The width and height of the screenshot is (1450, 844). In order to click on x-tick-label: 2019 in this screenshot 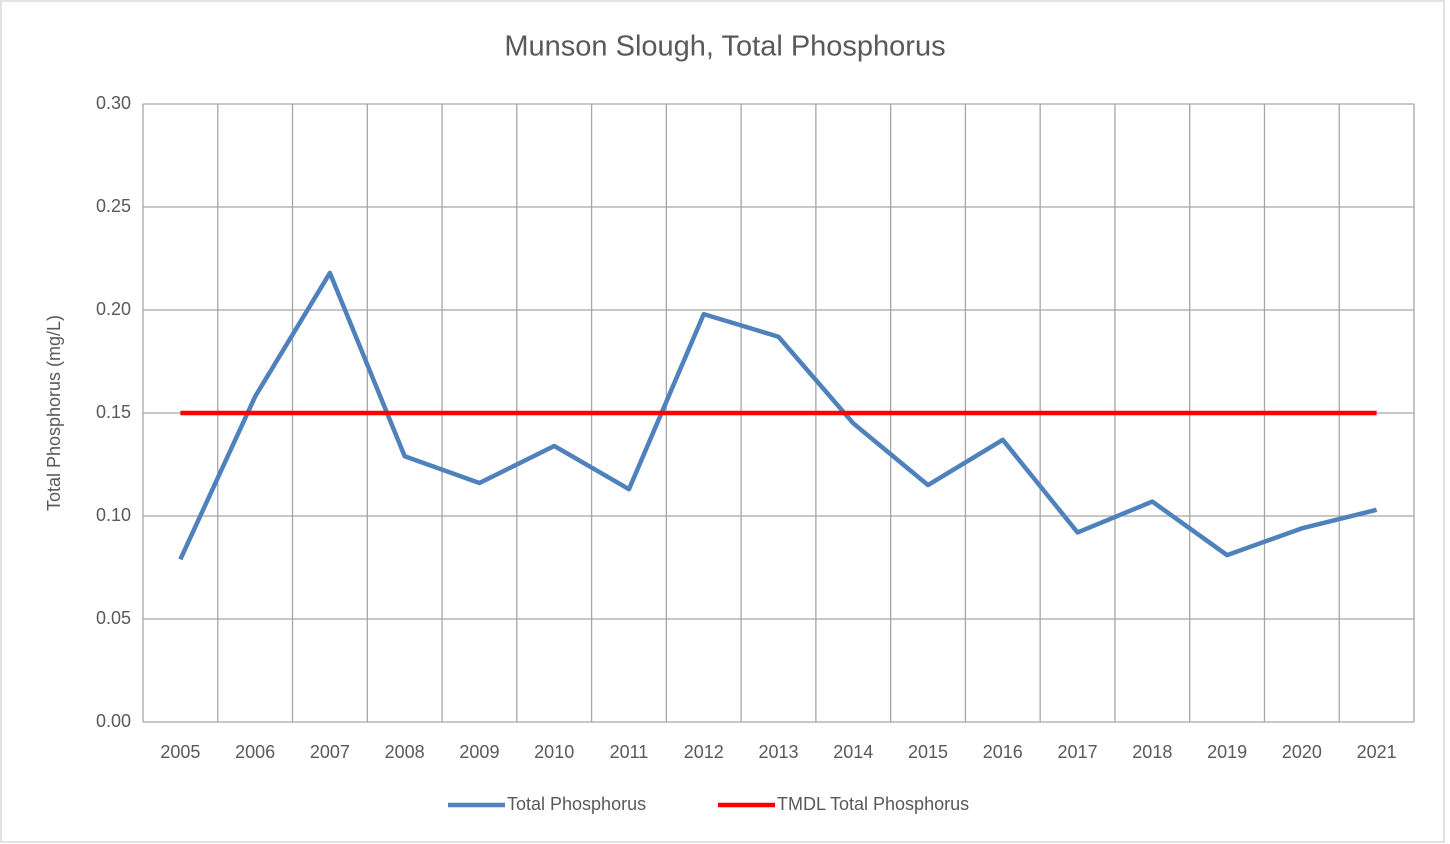, I will do `click(1227, 752)`.